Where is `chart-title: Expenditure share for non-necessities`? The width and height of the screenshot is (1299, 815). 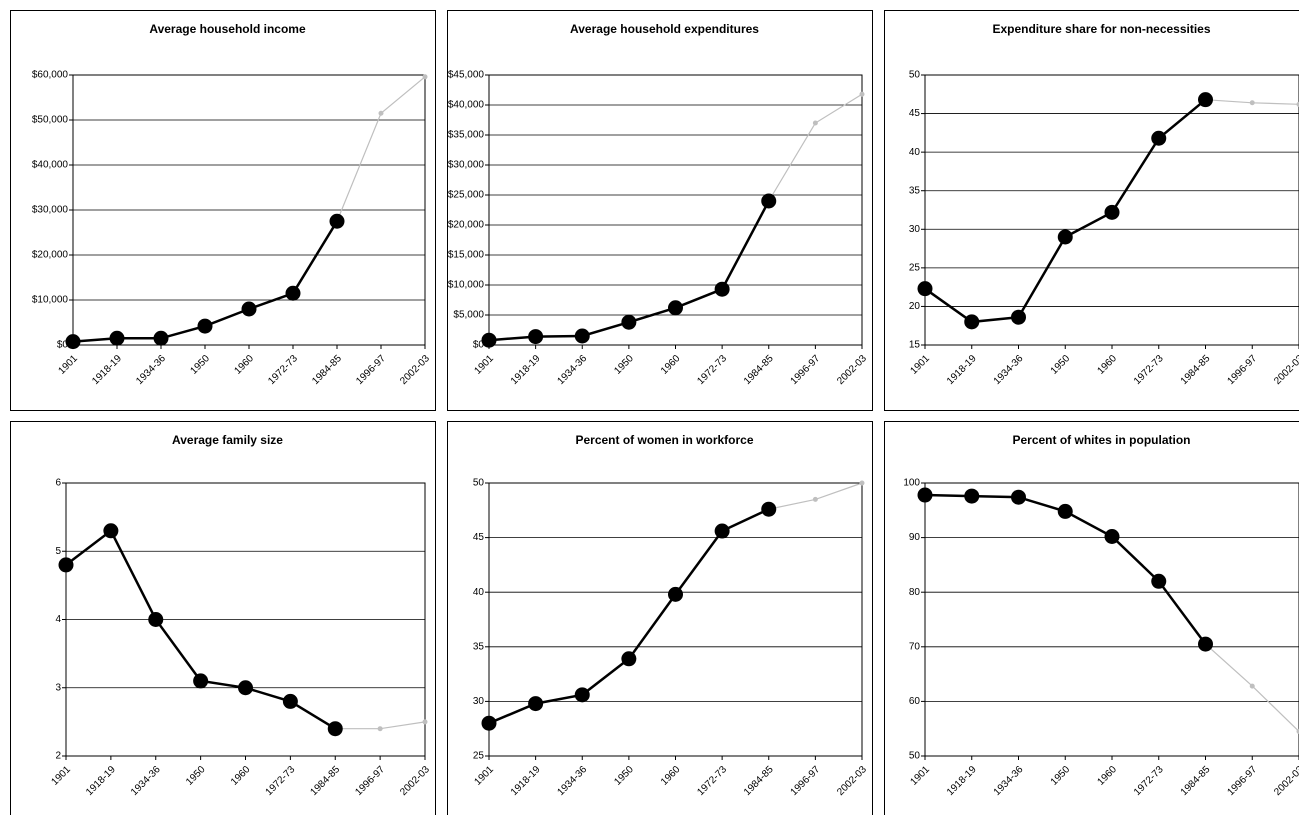
chart-title: Expenditure share for non-necessities is located at coordinates (1101, 29).